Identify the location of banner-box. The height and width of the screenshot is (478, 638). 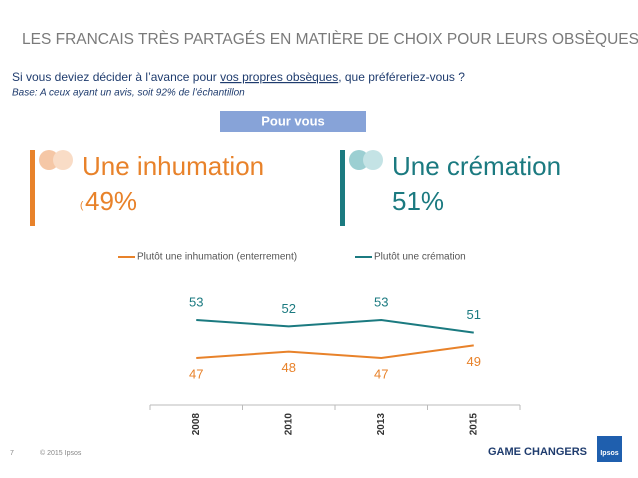
(293, 121).